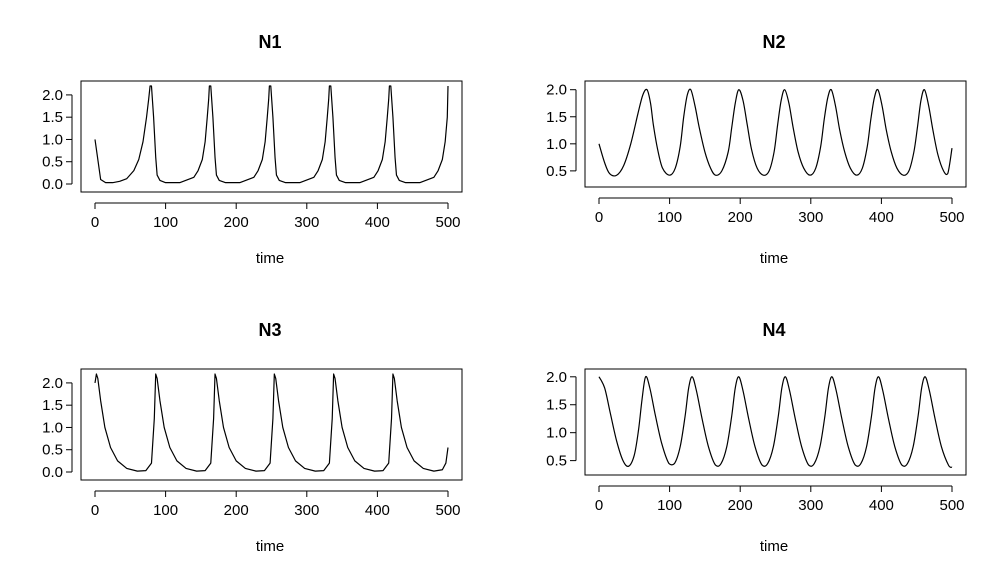 The height and width of the screenshot is (576, 1008). I want to click on panel-title: N3, so click(269, 330).